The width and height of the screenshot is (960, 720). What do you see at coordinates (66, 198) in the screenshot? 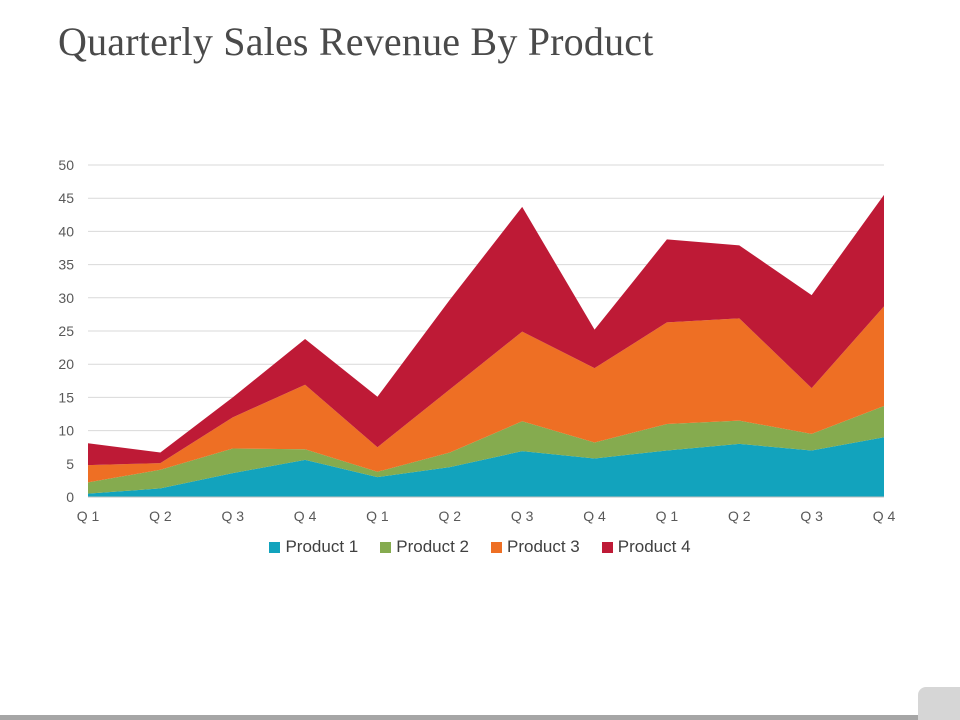
I see `y-tick-label: 45` at bounding box center [66, 198].